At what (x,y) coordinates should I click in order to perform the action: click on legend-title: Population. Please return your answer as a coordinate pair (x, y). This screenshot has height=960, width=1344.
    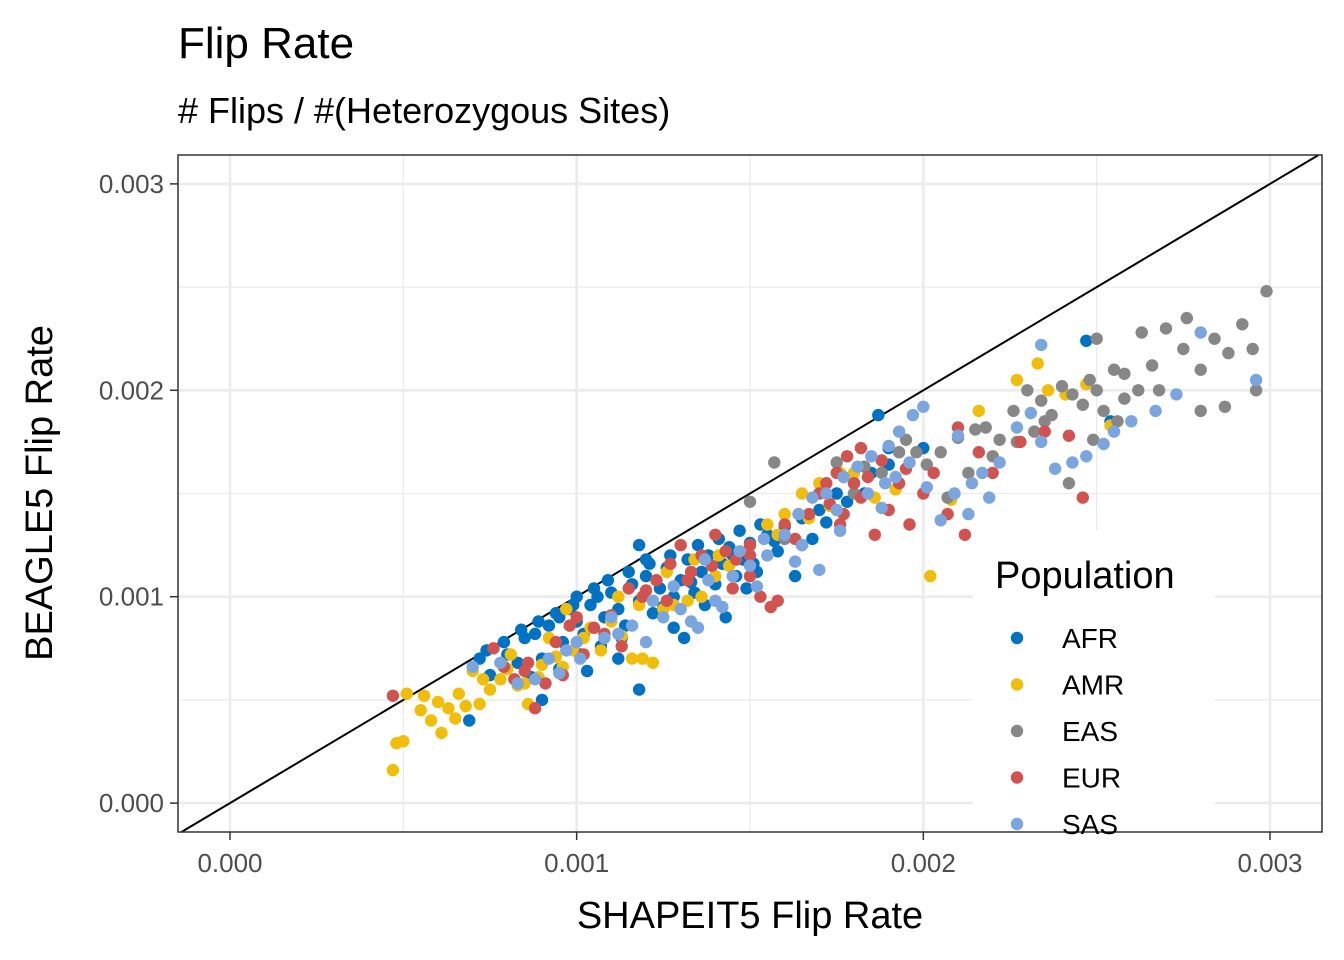
    Looking at the image, I should click on (1085, 576).